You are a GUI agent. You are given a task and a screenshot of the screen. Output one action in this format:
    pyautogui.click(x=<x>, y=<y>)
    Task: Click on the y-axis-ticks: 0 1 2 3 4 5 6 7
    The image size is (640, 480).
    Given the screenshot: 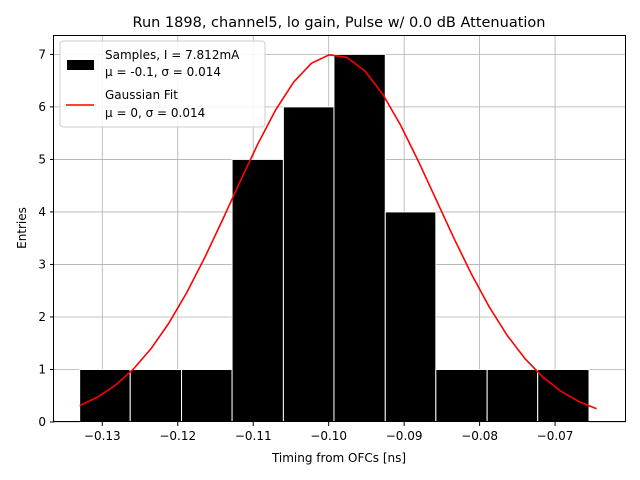 What is the action you would take?
    pyautogui.click(x=46, y=238)
    